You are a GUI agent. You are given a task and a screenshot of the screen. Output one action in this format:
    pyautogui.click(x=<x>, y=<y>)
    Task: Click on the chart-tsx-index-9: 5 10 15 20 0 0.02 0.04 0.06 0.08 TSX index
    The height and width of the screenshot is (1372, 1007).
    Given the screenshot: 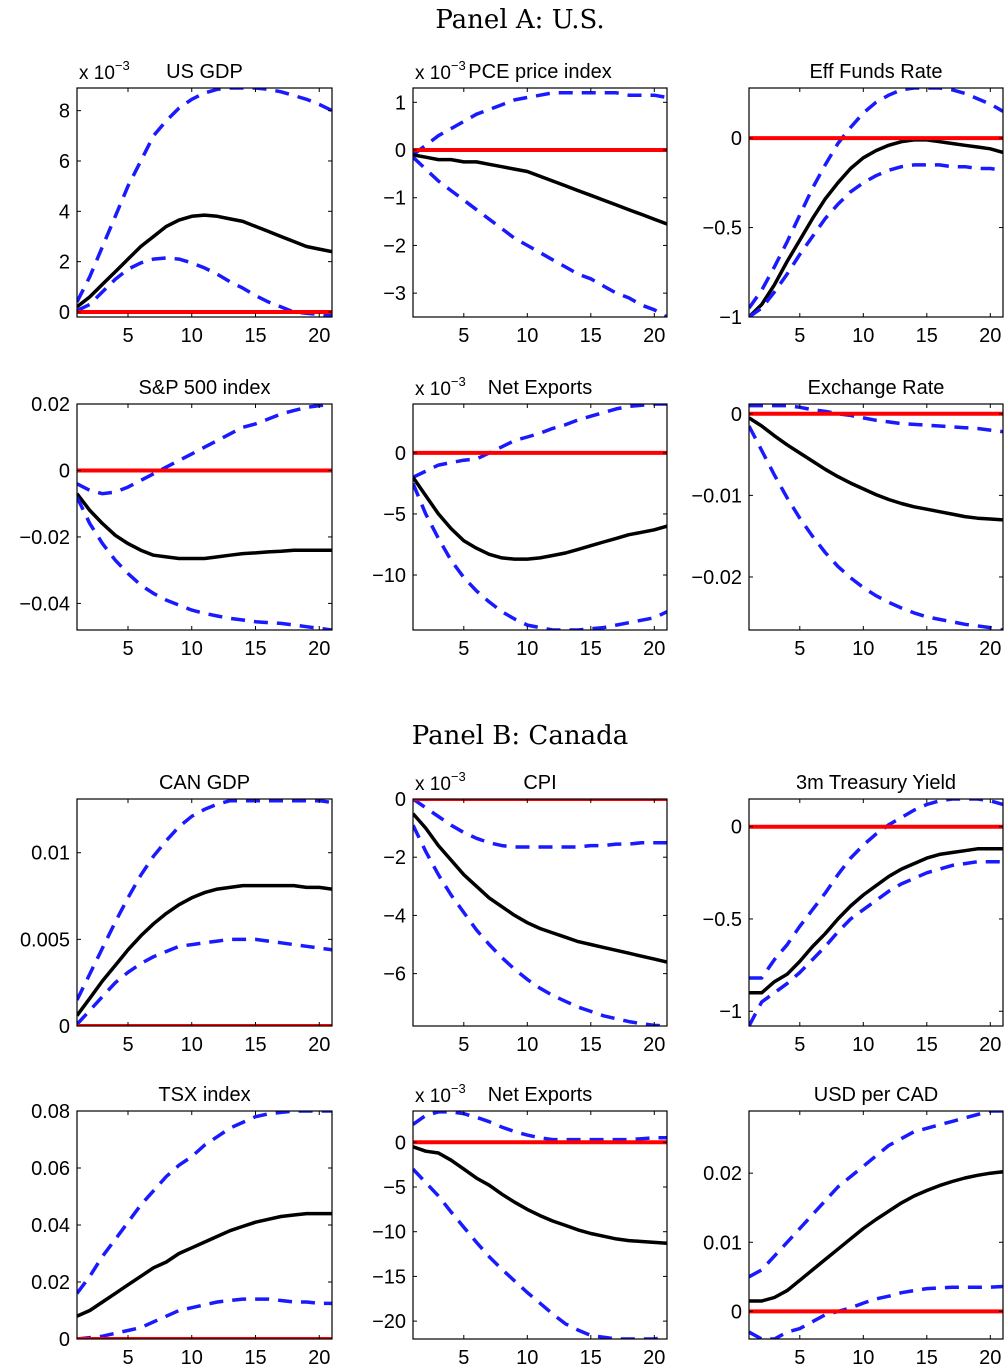 What is the action you would take?
    pyautogui.click(x=182, y=1226)
    